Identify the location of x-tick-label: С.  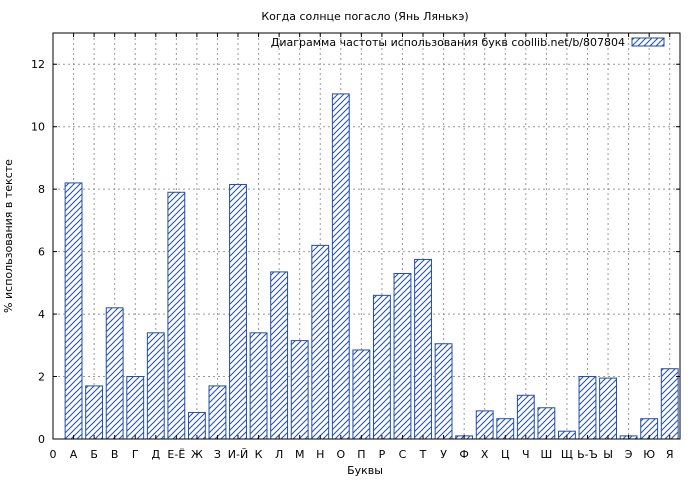
(403, 454).